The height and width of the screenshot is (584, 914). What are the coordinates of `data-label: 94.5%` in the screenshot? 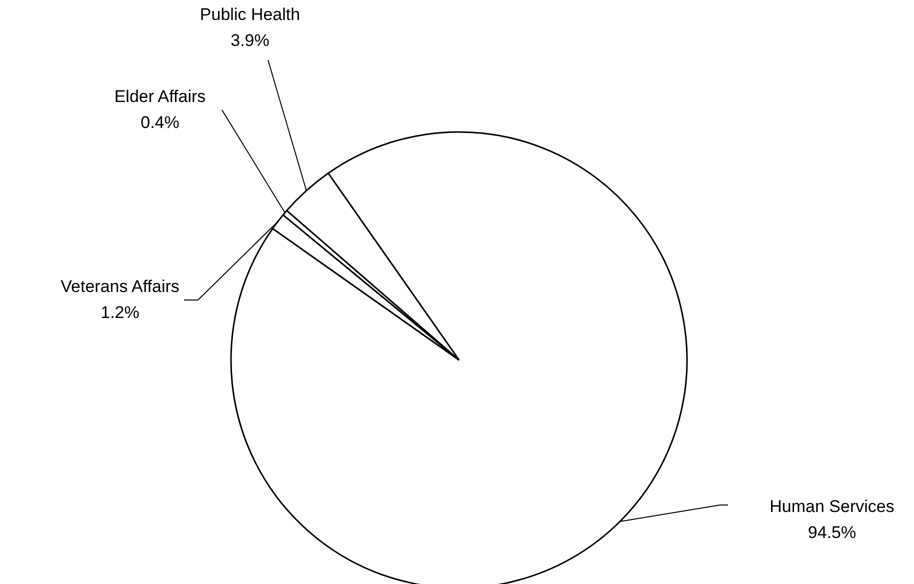 It's located at (832, 532).